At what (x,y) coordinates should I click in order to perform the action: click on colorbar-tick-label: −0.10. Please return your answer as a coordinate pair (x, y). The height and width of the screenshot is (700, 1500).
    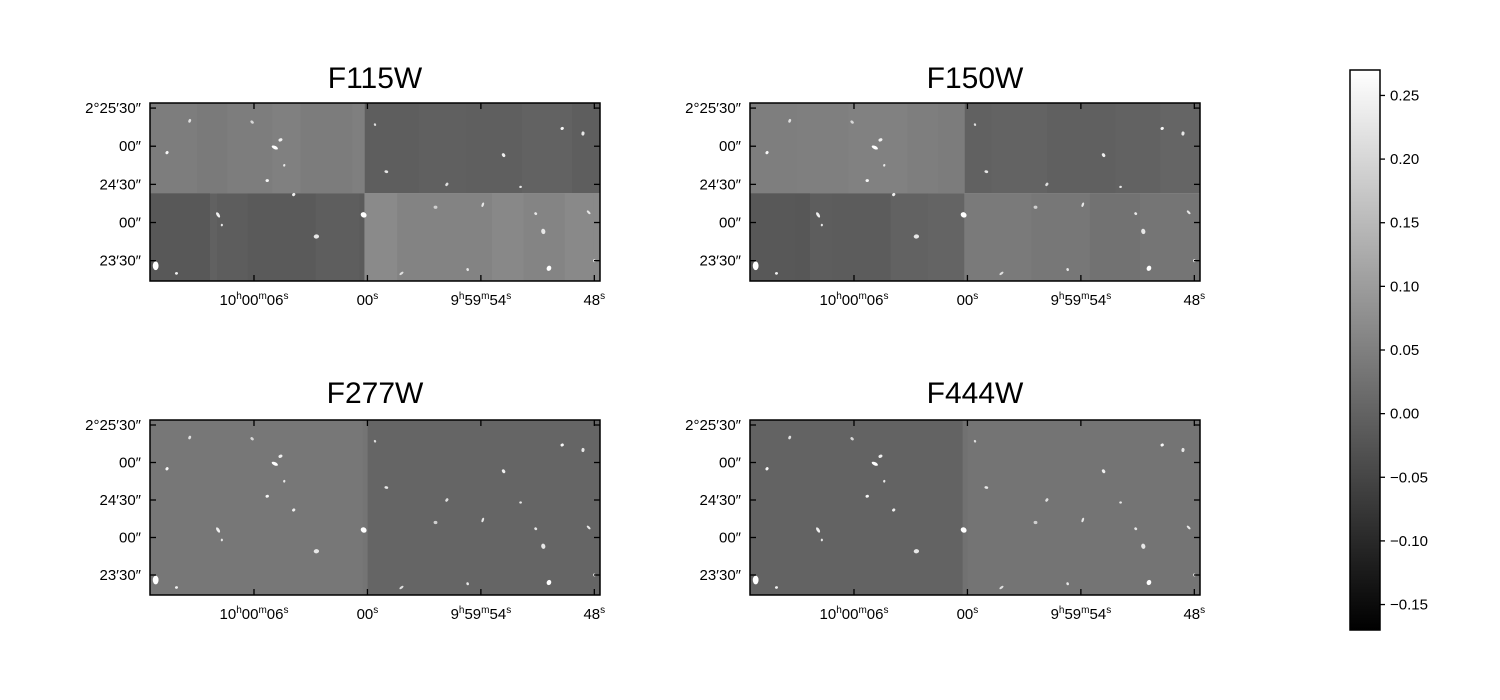
    Looking at the image, I should click on (1409, 541).